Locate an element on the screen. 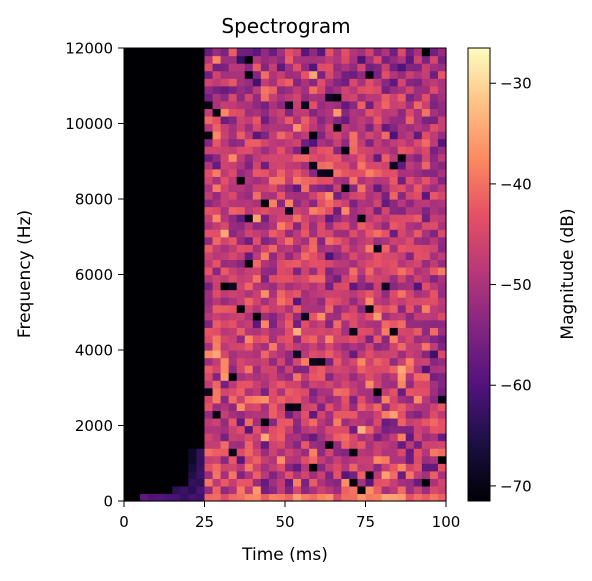 The width and height of the screenshot is (592, 581). colorbar-label: Magnitude (dB) is located at coordinates (568, 273).